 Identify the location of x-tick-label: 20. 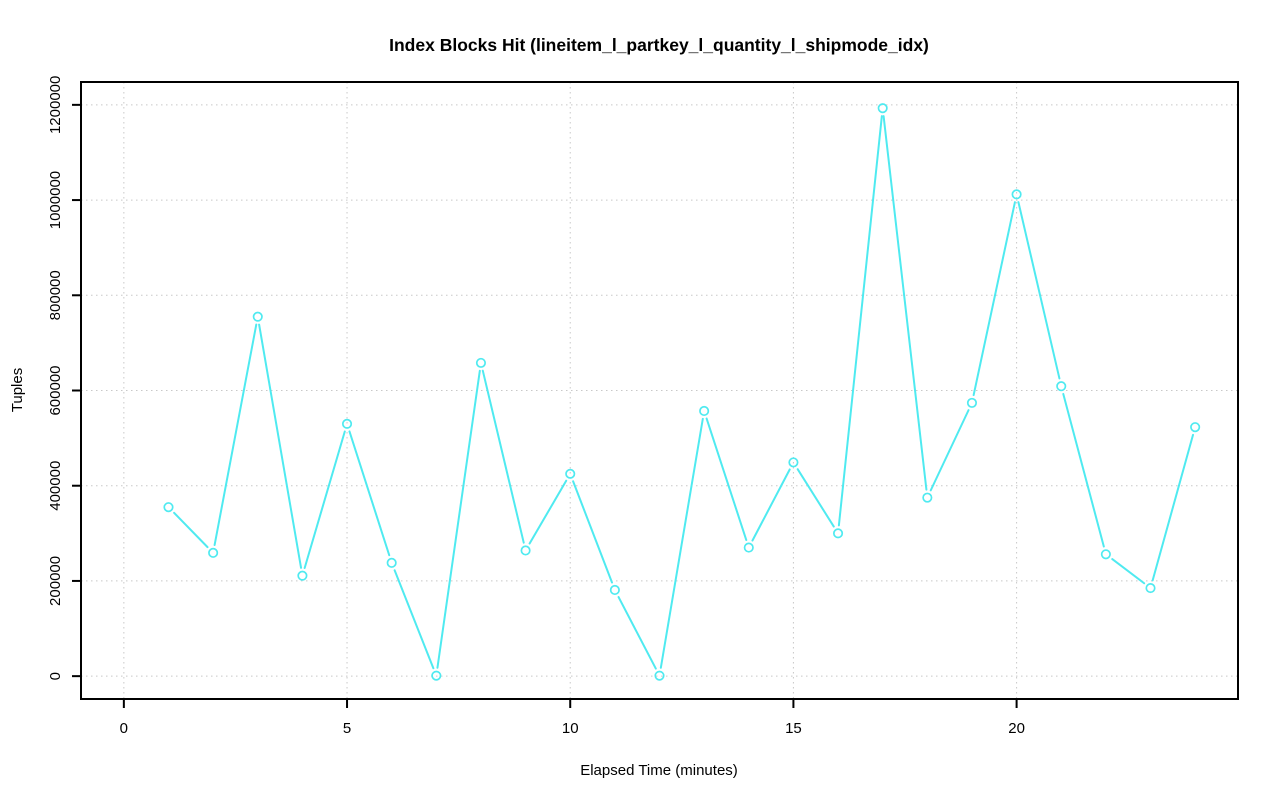
(1016, 728).